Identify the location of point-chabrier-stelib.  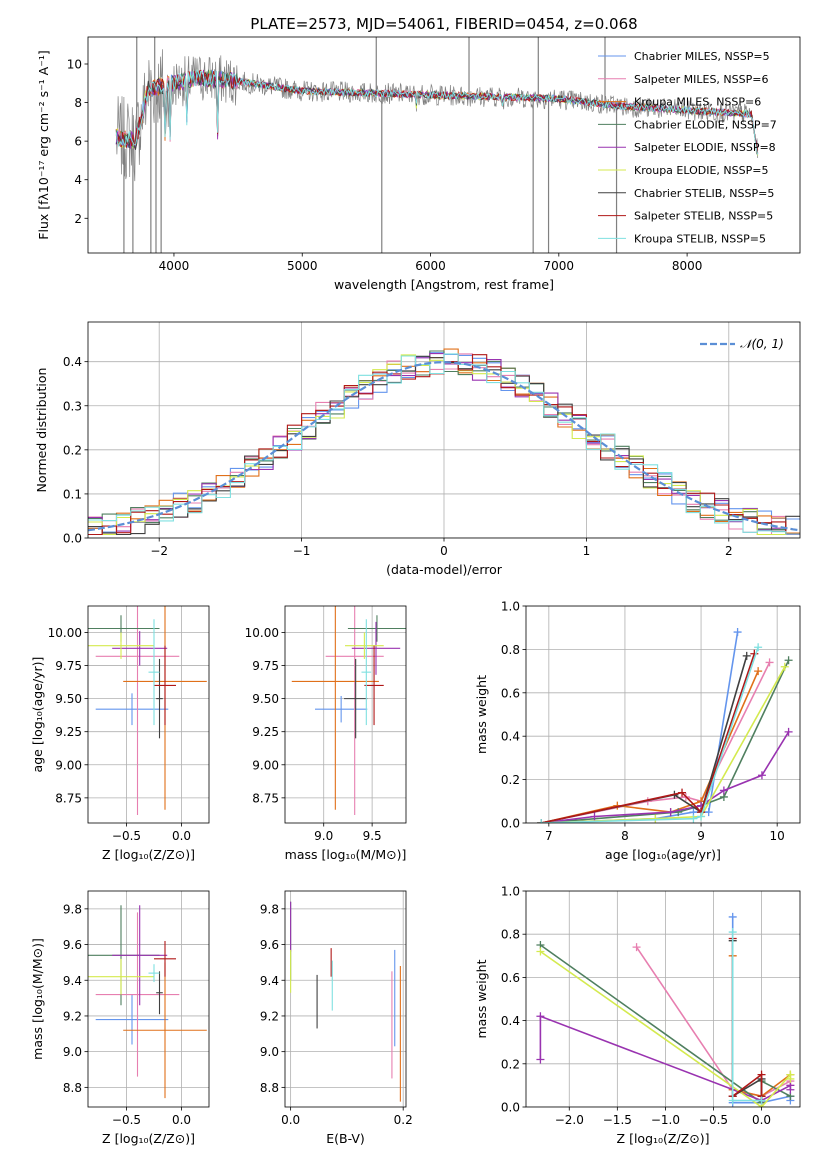
(746, 655).